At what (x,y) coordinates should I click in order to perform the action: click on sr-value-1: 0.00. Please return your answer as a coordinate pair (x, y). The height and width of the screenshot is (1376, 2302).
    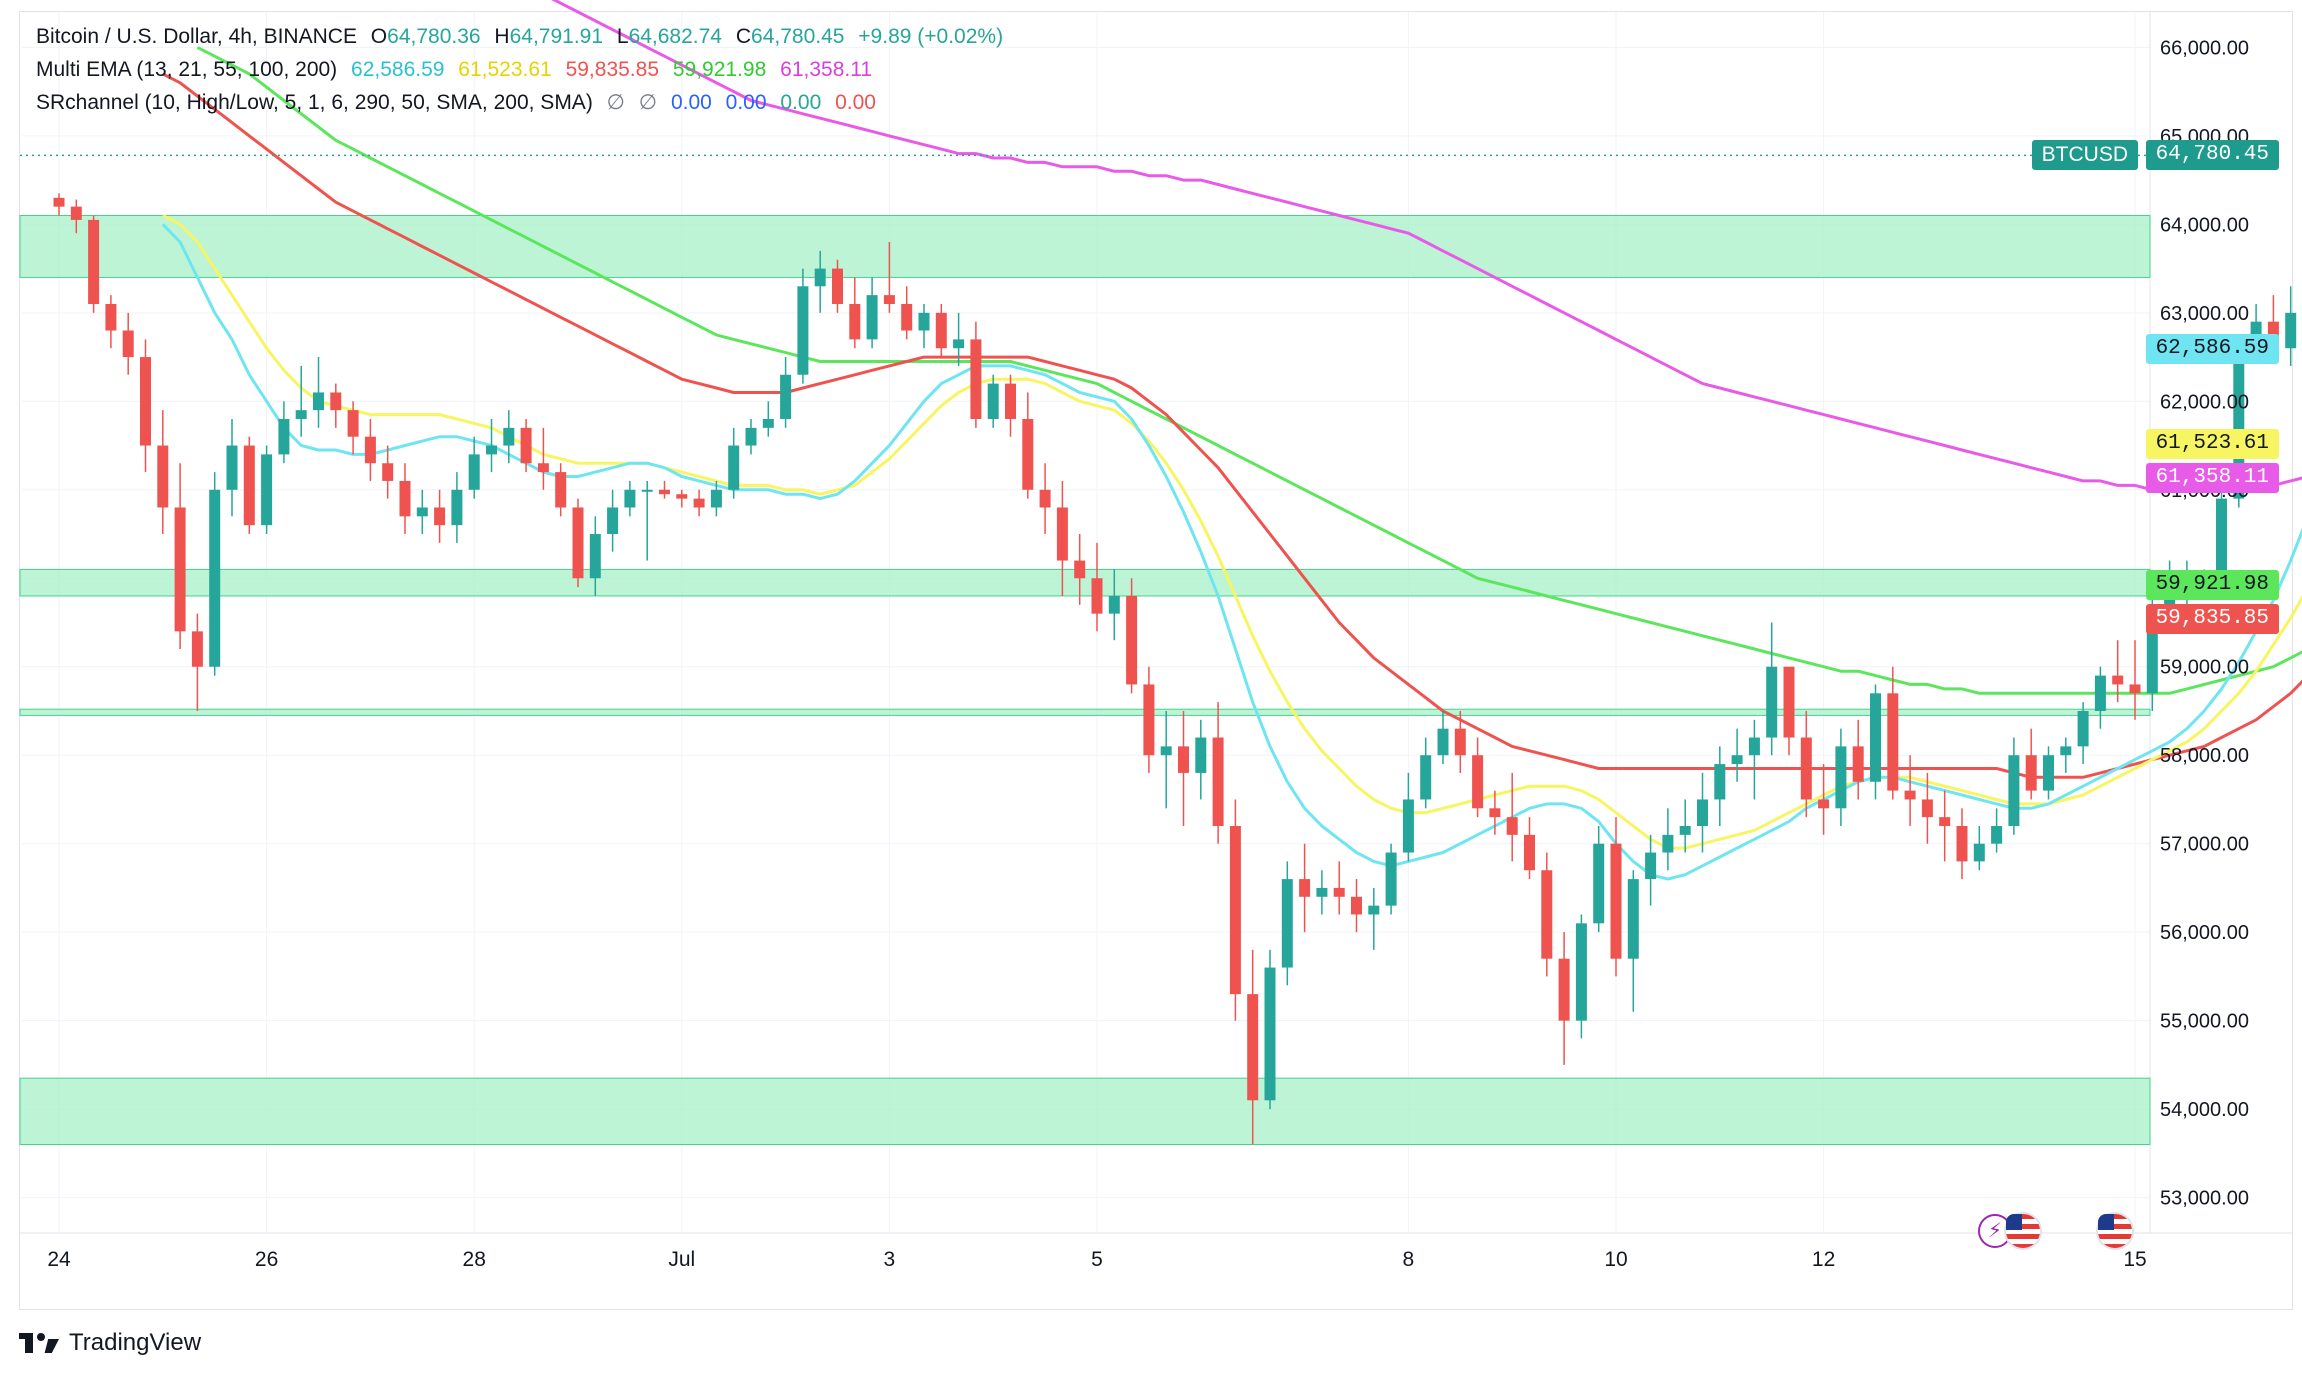
    Looking at the image, I should click on (691, 102).